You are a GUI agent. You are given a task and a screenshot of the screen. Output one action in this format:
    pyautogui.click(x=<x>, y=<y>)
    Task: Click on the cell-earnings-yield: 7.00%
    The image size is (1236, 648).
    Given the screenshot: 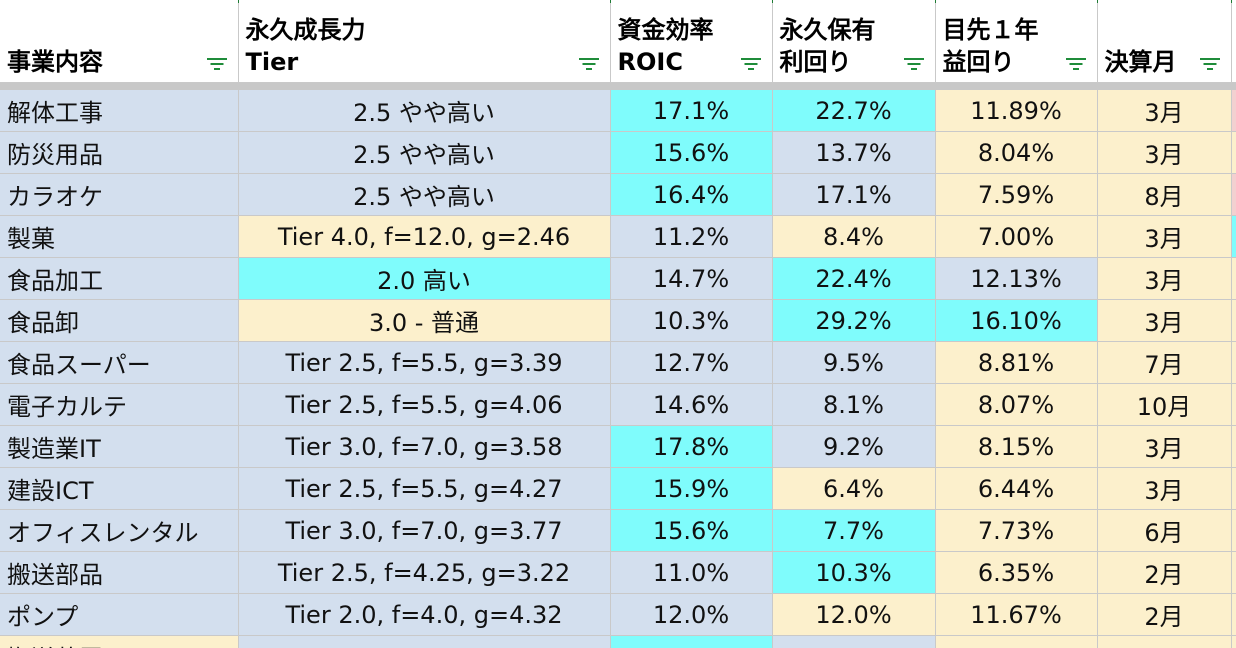 What is the action you would take?
    pyautogui.click(x=1016, y=236)
    